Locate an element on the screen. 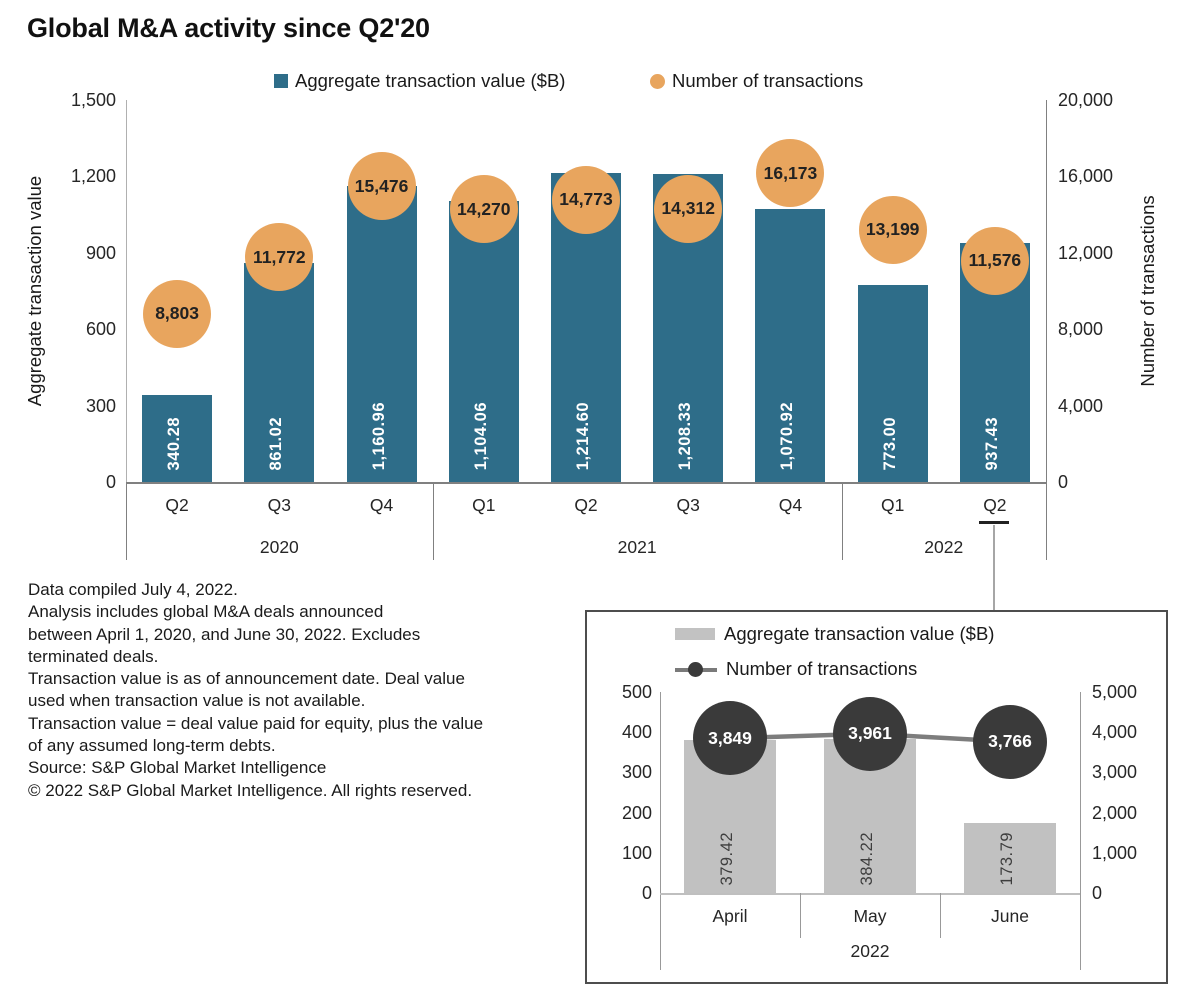 The image size is (1194, 1002). left-tick-label: 1,200 is located at coordinates (93, 176).